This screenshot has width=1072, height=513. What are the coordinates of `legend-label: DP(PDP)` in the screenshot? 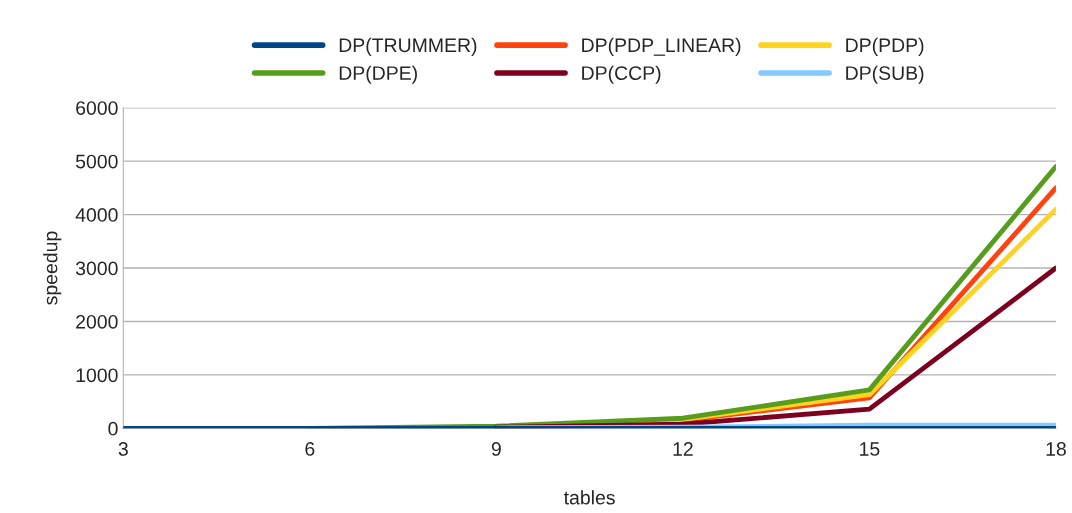 It's located at (885, 46).